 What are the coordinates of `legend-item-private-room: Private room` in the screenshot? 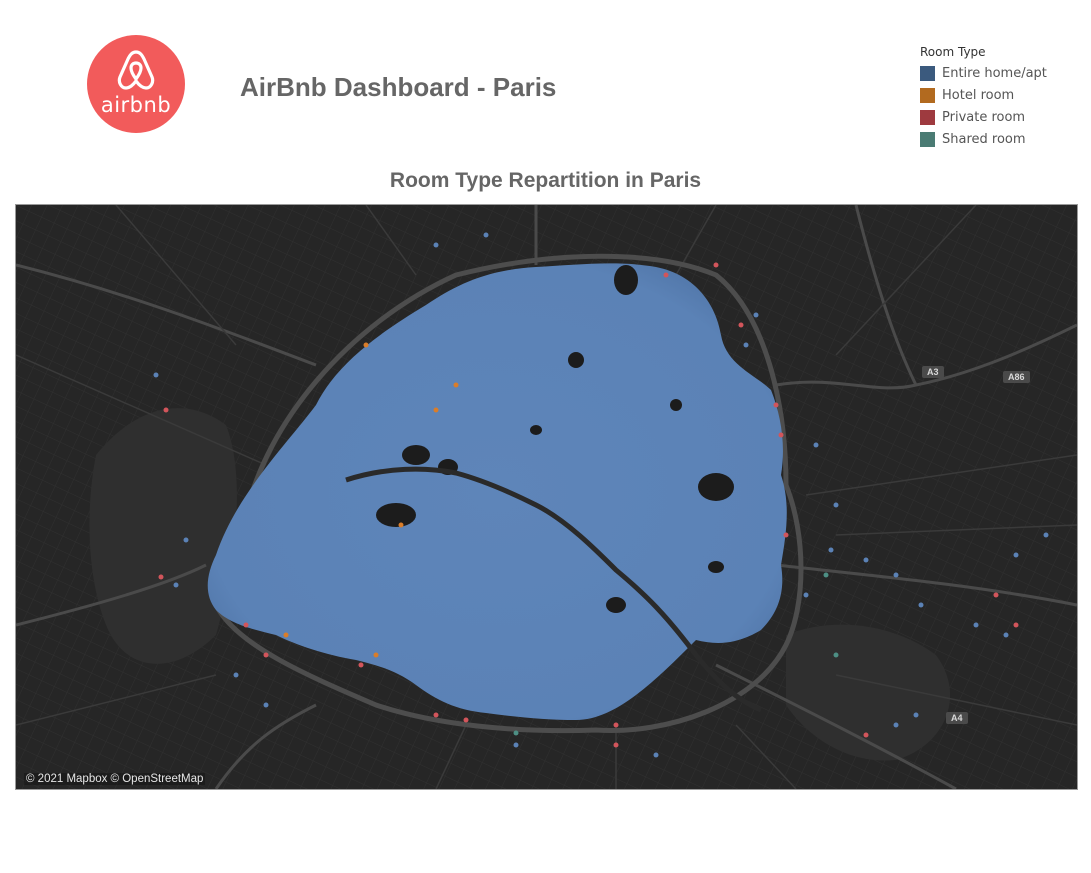 It's located at (983, 117).